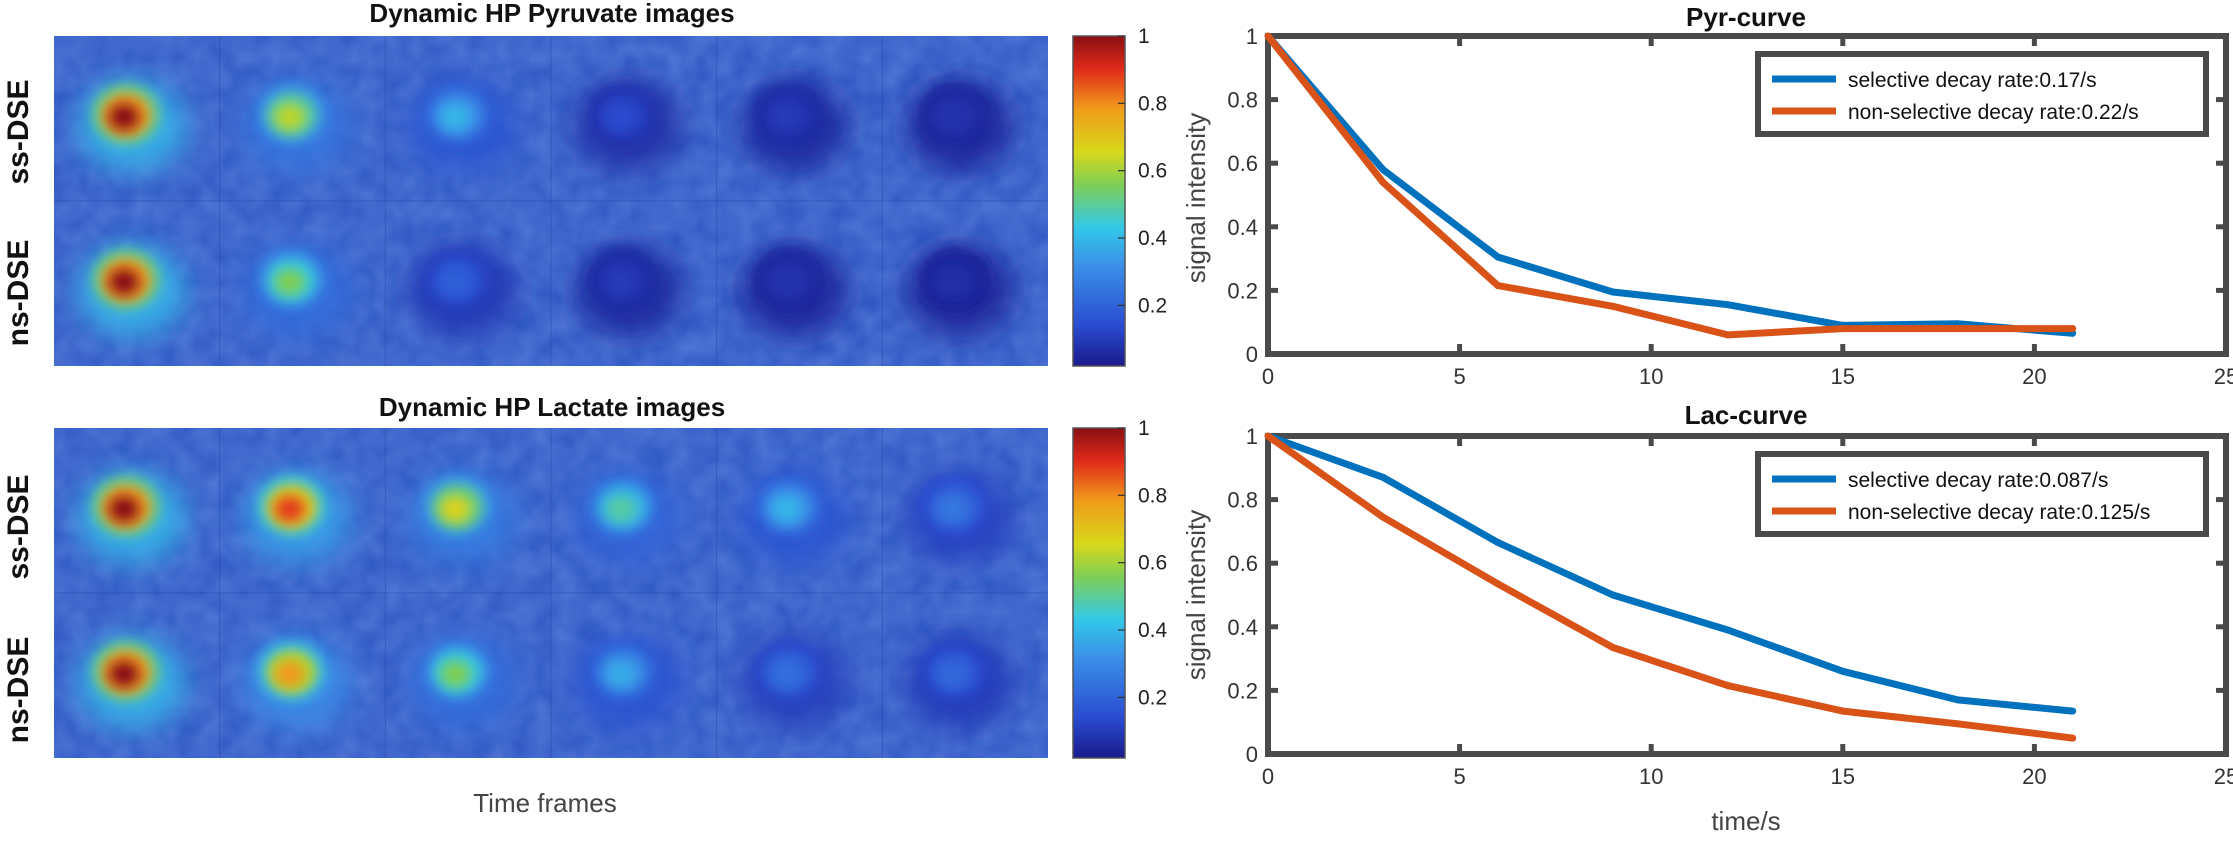 This screenshot has height=845, width=2233. What do you see at coordinates (2223, 376) in the screenshot?
I see `x-tick-label: 25` at bounding box center [2223, 376].